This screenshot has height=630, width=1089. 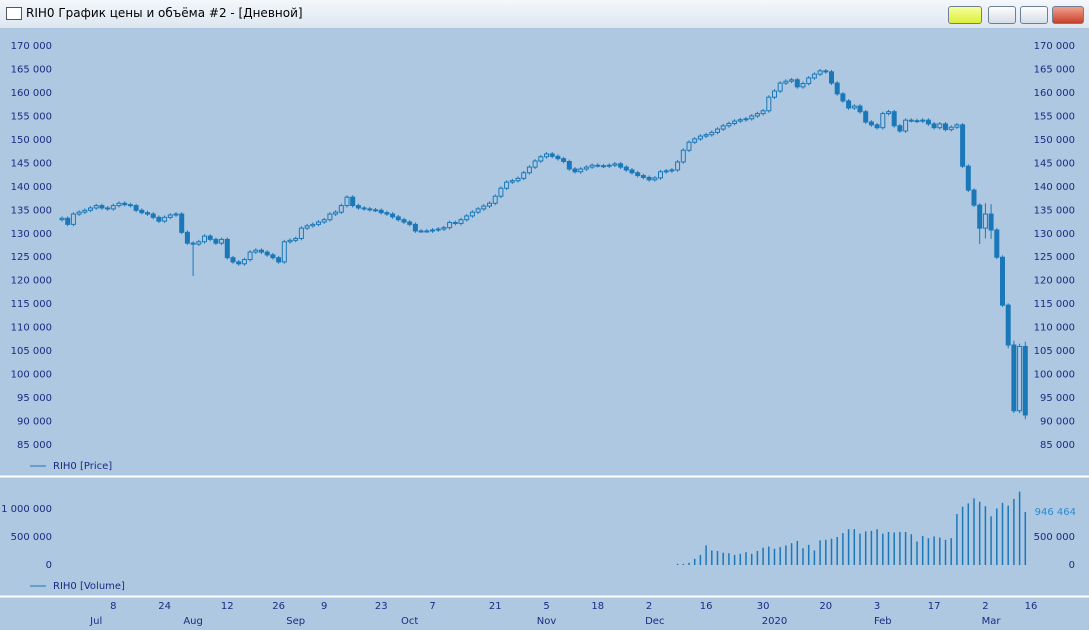 What do you see at coordinates (31, 163) in the screenshot?
I see `y-tick-label: 145 000` at bounding box center [31, 163].